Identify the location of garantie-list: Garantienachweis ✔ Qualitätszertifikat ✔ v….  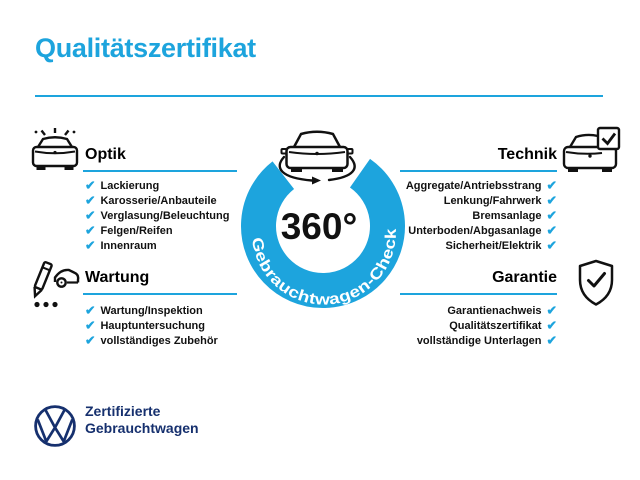
(487, 326).